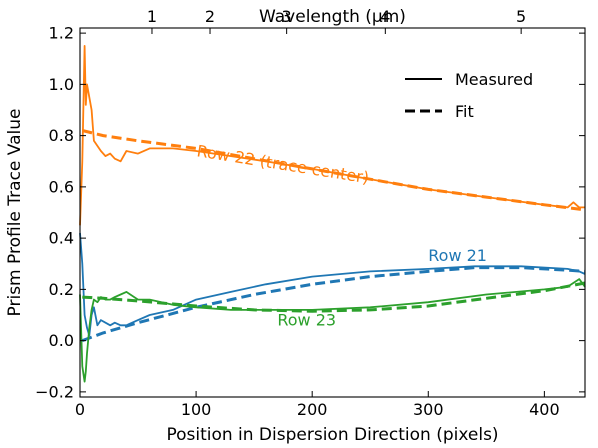 This screenshot has height=448, width=598. What do you see at coordinates (61, 238) in the screenshot?
I see `y-tick-label: 0.4` at bounding box center [61, 238].